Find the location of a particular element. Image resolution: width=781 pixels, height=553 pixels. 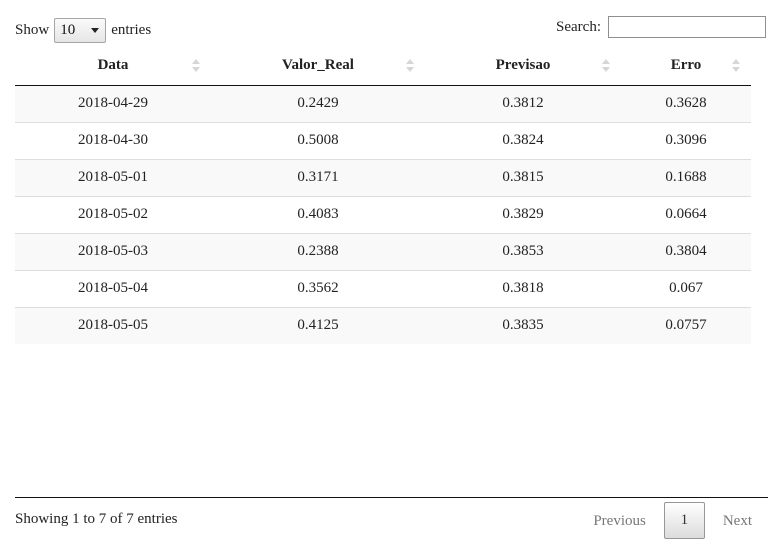

previous-button: Previous is located at coordinates (619, 520).